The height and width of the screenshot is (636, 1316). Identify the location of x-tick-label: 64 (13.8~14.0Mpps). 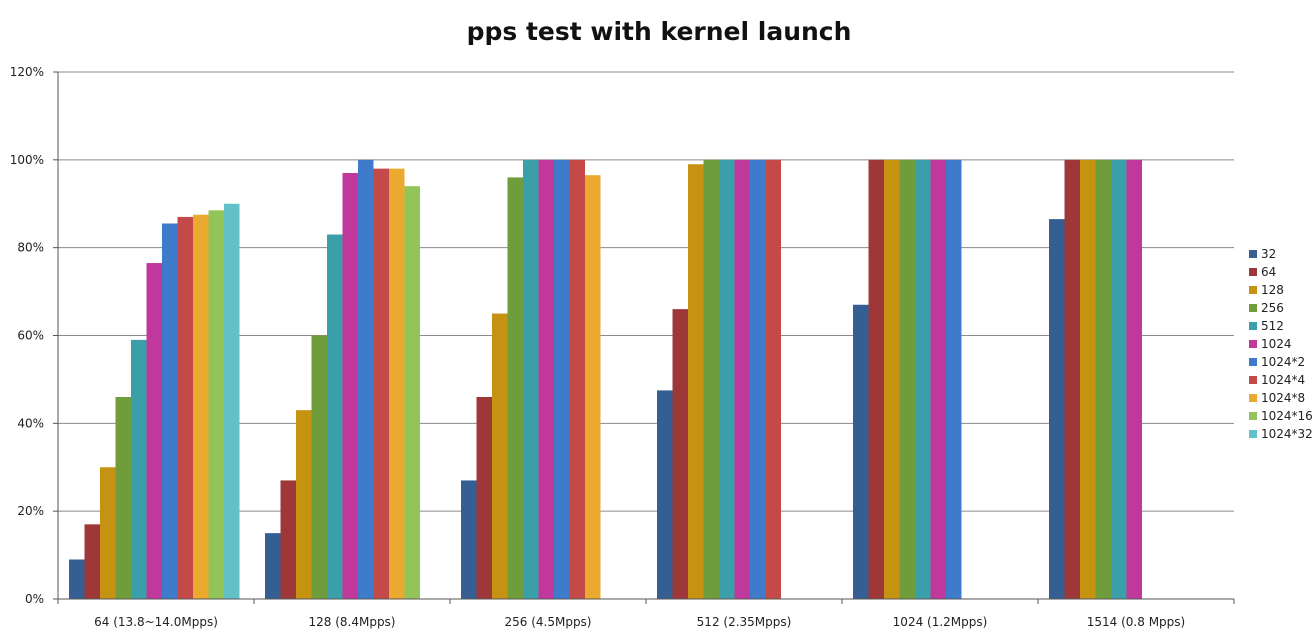
(156, 622).